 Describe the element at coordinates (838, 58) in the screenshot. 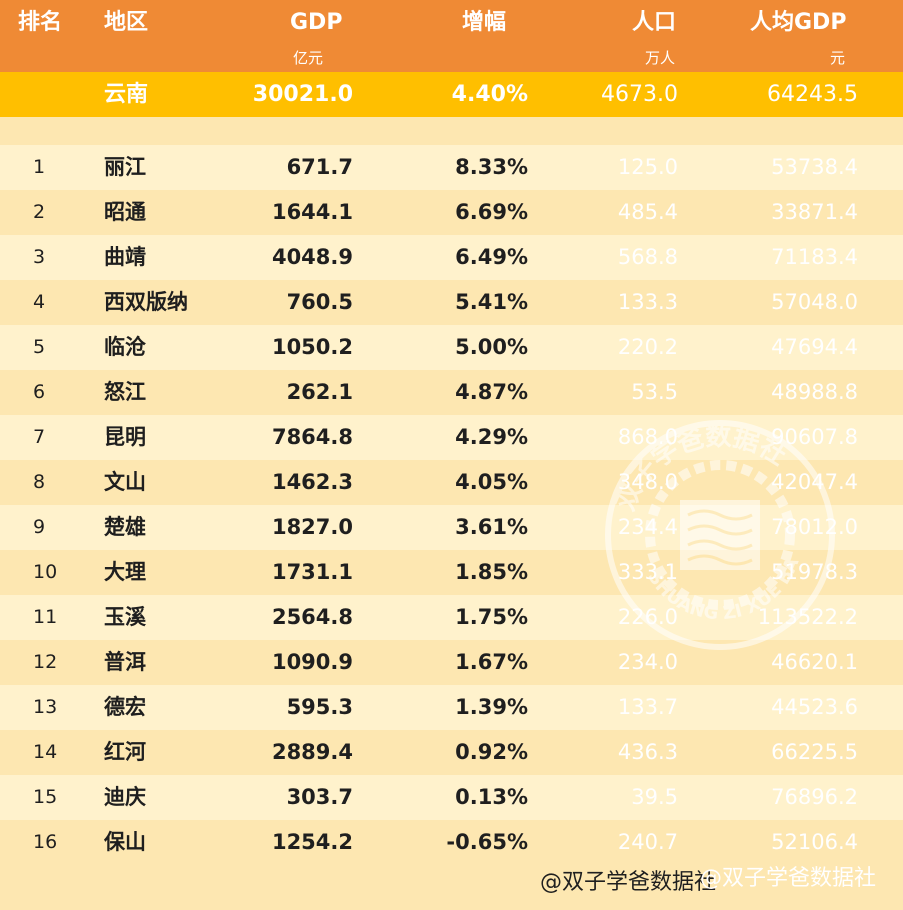

I see `header-per-capita-unit: 元` at that location.